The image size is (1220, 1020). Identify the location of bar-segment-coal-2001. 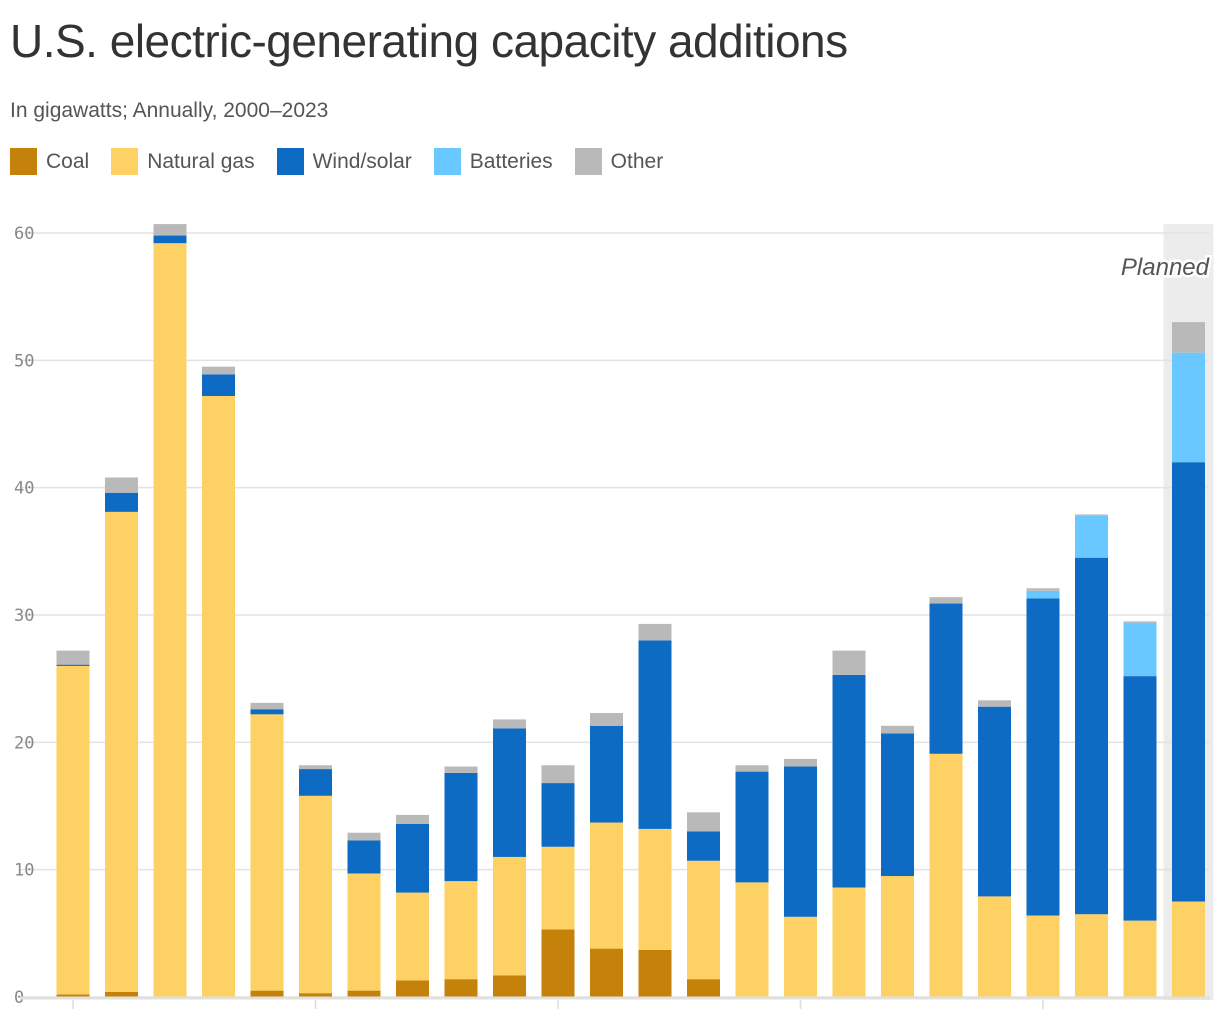
(121, 994).